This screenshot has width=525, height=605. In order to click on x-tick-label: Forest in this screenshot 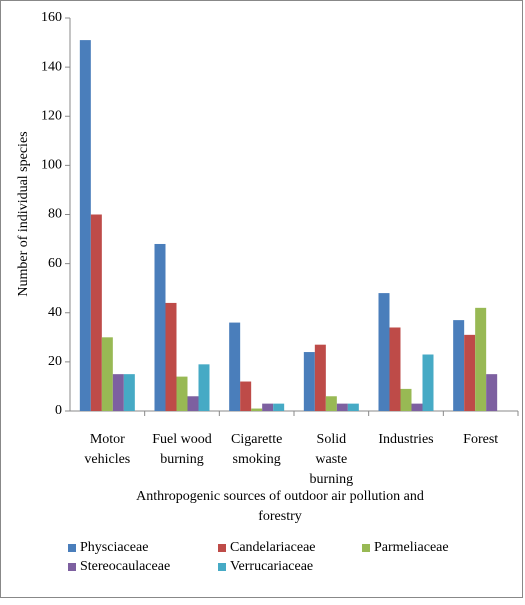, I will do `click(480, 439)`.